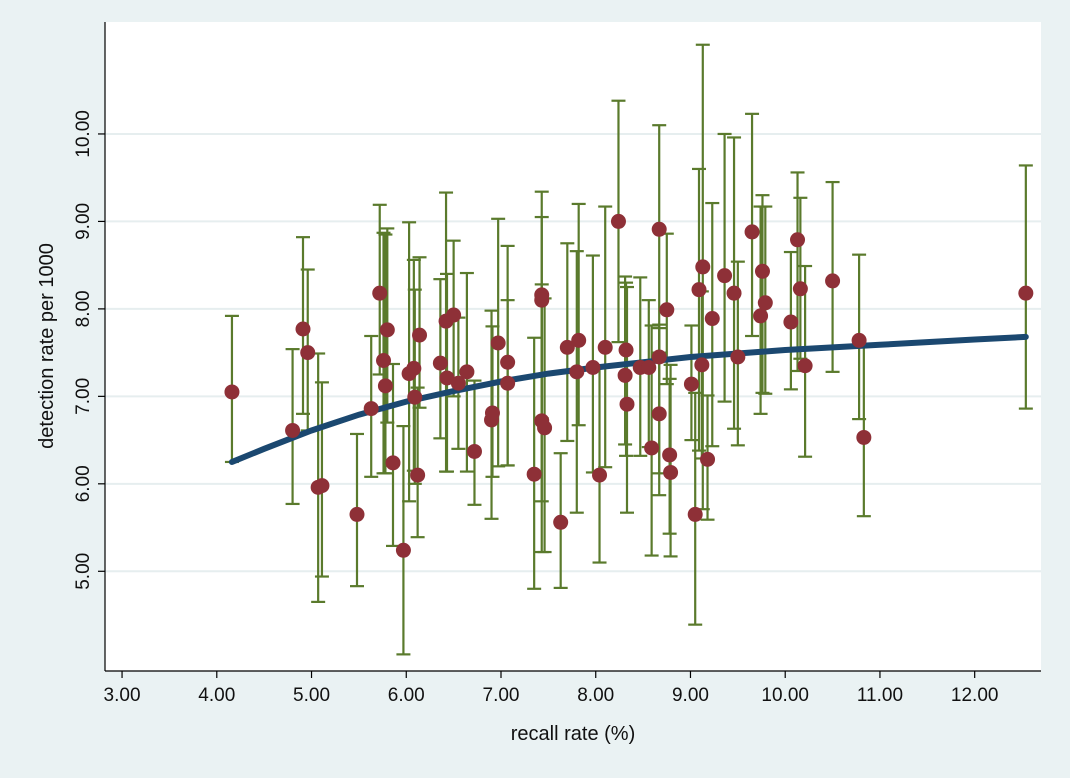 The image size is (1070, 778). What do you see at coordinates (501, 695) in the screenshot?
I see `x-tick-label: 7.00` at bounding box center [501, 695].